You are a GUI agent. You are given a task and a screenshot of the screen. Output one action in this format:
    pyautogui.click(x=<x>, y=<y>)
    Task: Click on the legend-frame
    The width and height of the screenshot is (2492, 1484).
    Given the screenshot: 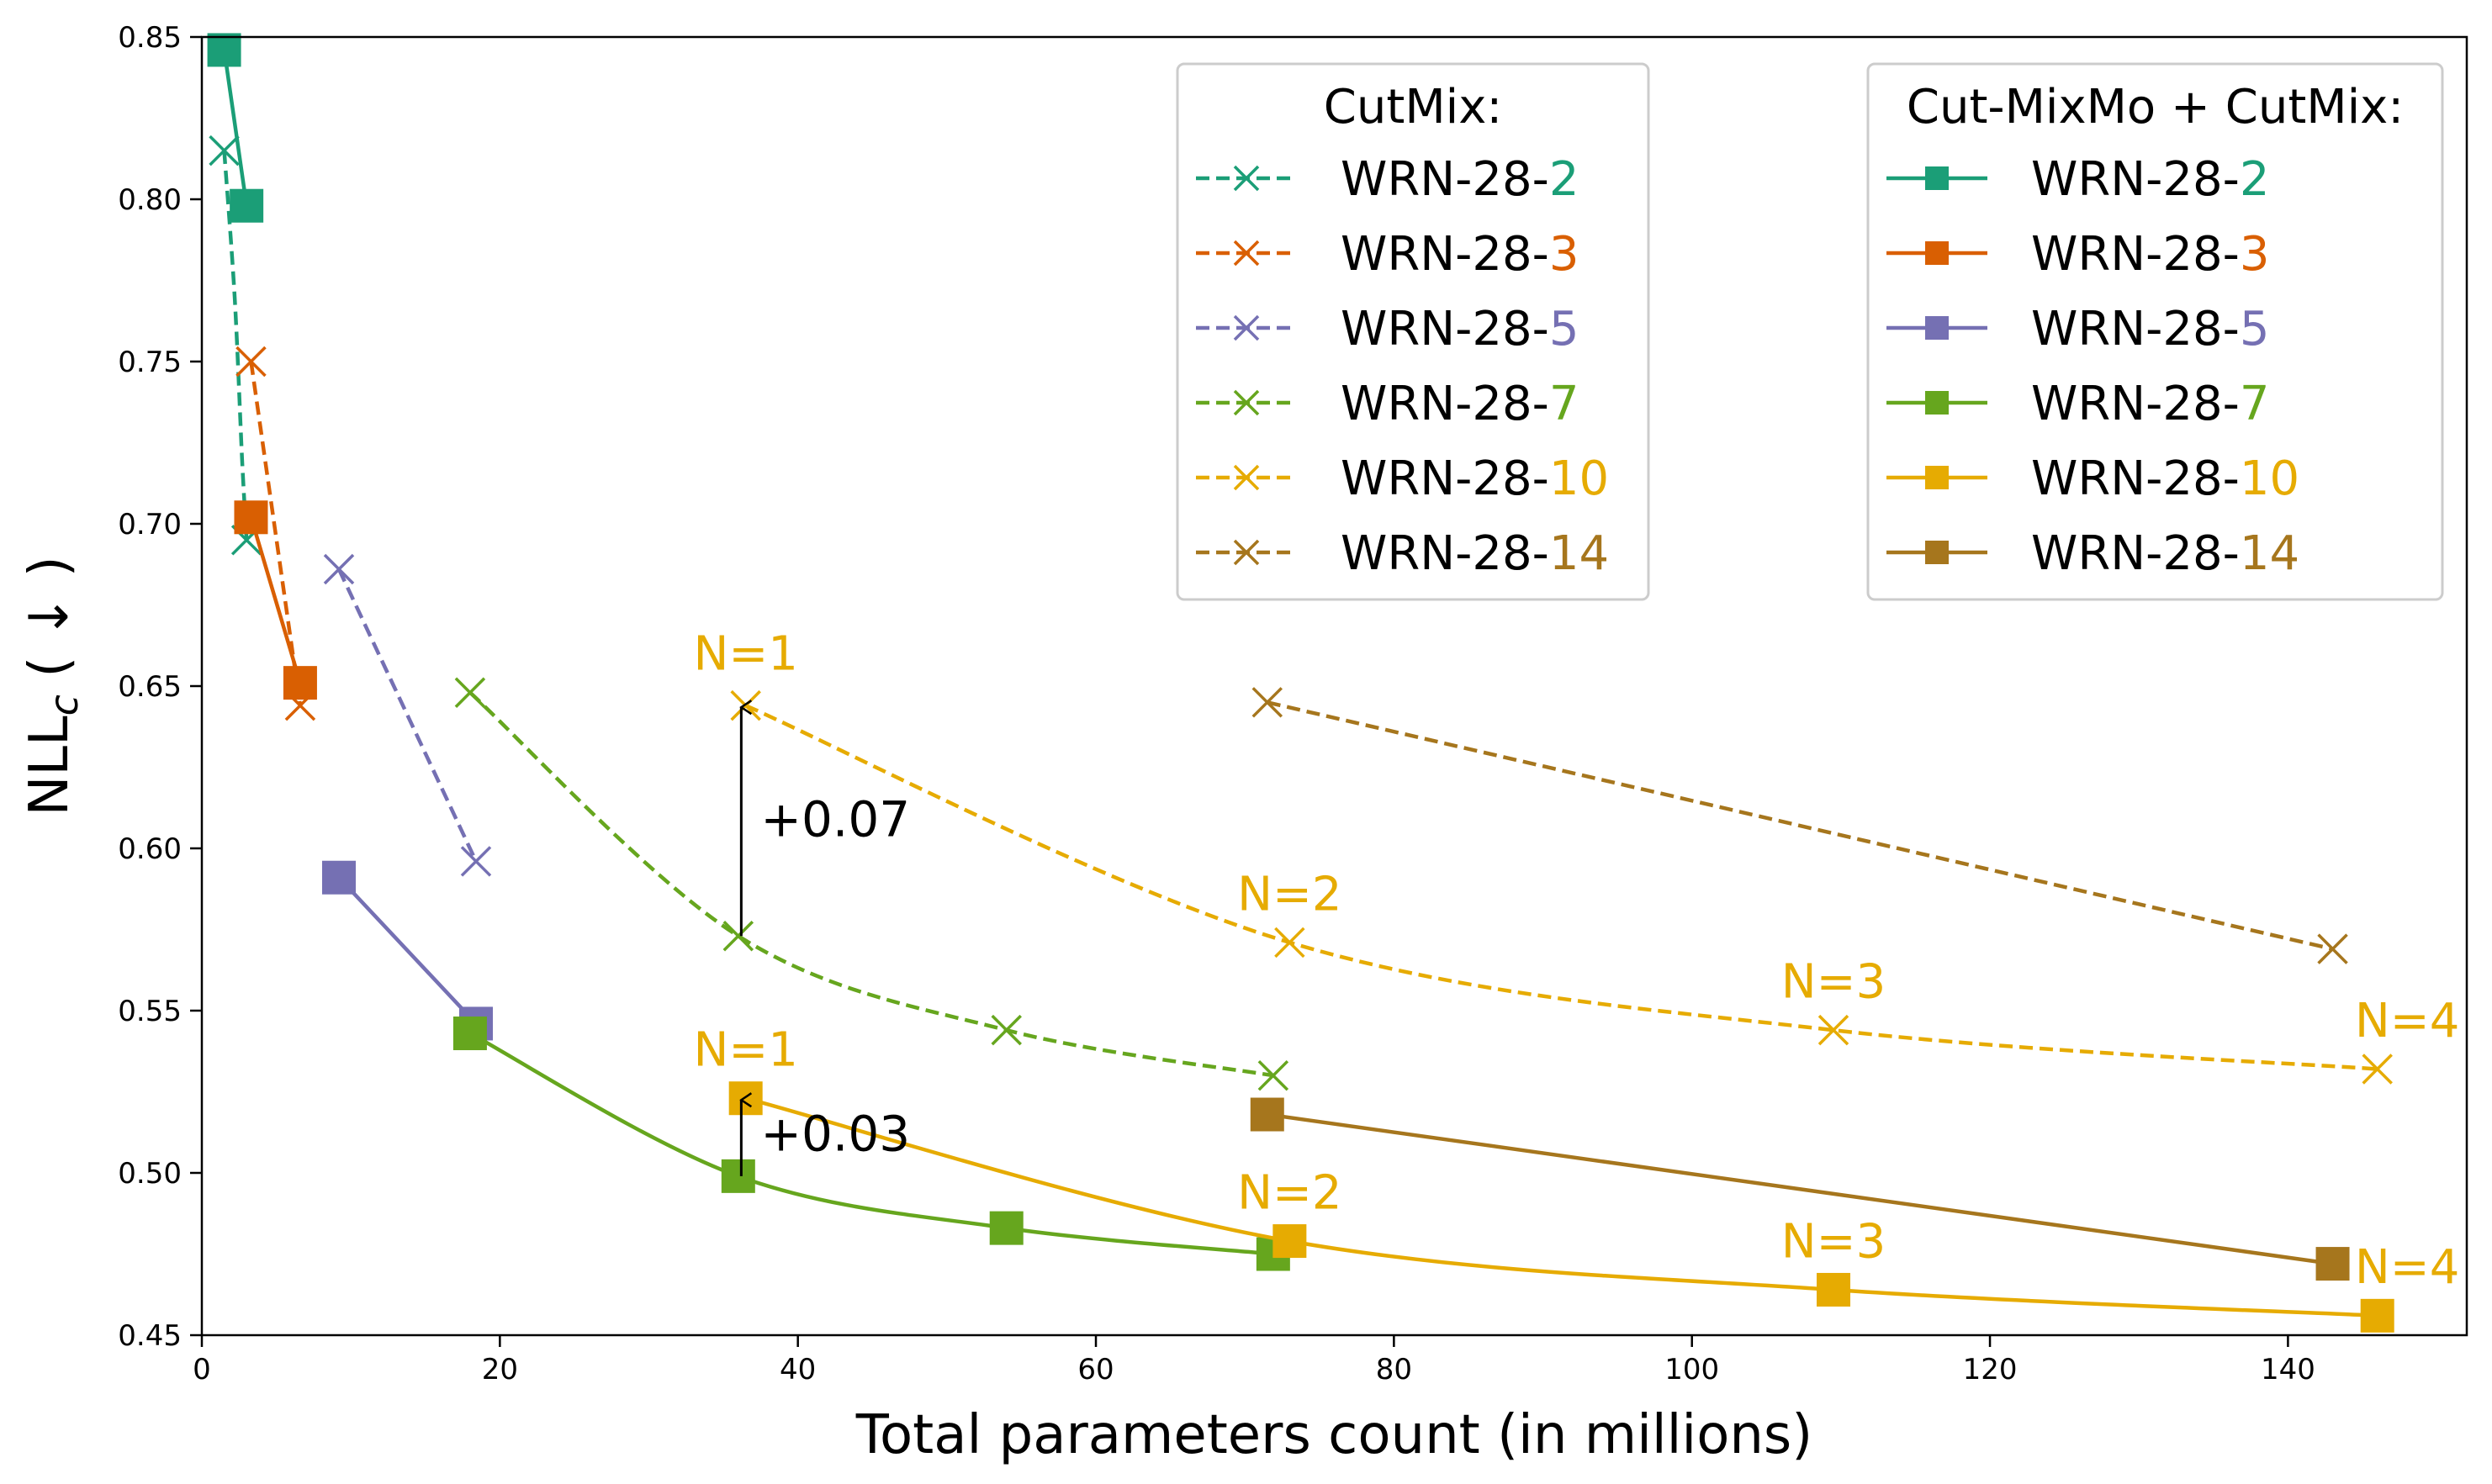 What is the action you would take?
    pyautogui.click(x=2155, y=331)
    